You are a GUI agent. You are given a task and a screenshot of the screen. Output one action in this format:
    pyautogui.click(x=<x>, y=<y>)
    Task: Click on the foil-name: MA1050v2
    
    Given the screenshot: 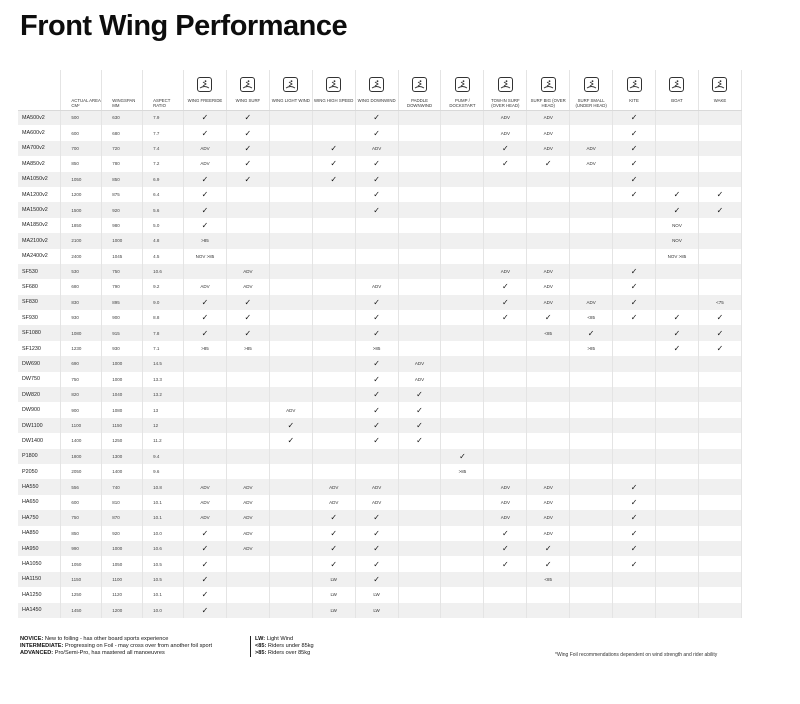 What is the action you would take?
    pyautogui.click(x=40, y=179)
    